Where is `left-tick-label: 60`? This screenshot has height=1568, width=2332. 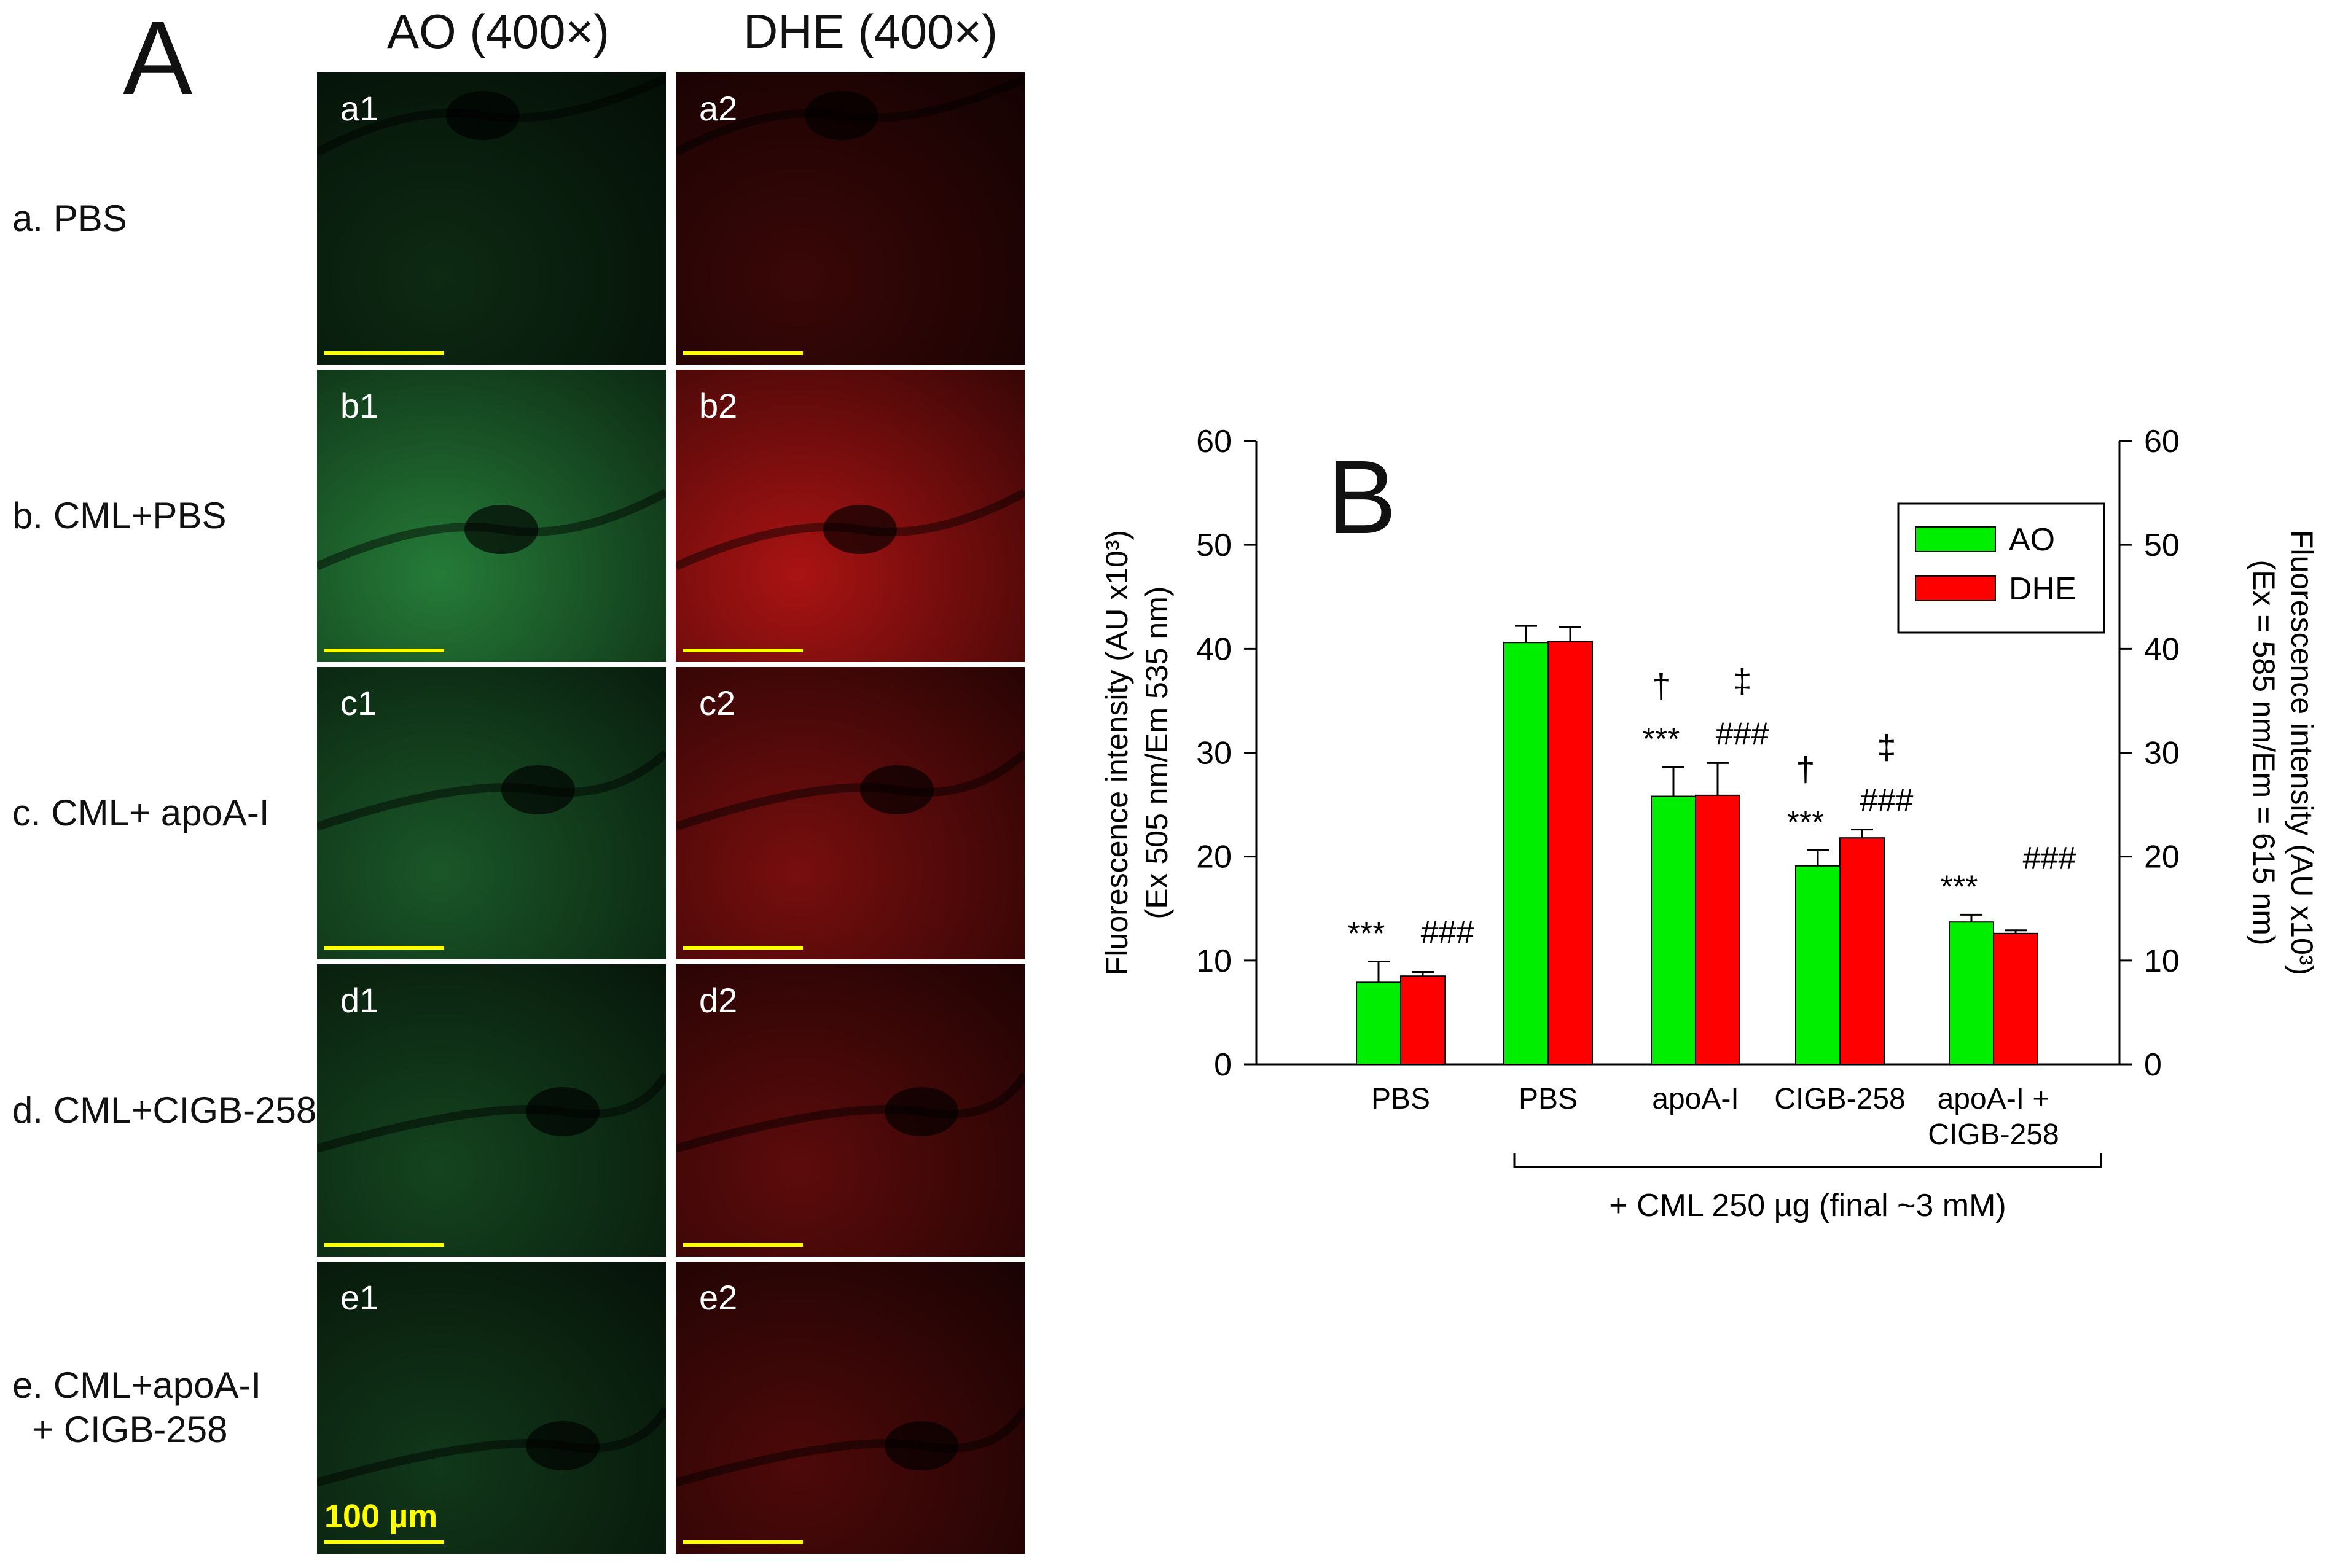 left-tick-label: 60 is located at coordinates (1214, 441).